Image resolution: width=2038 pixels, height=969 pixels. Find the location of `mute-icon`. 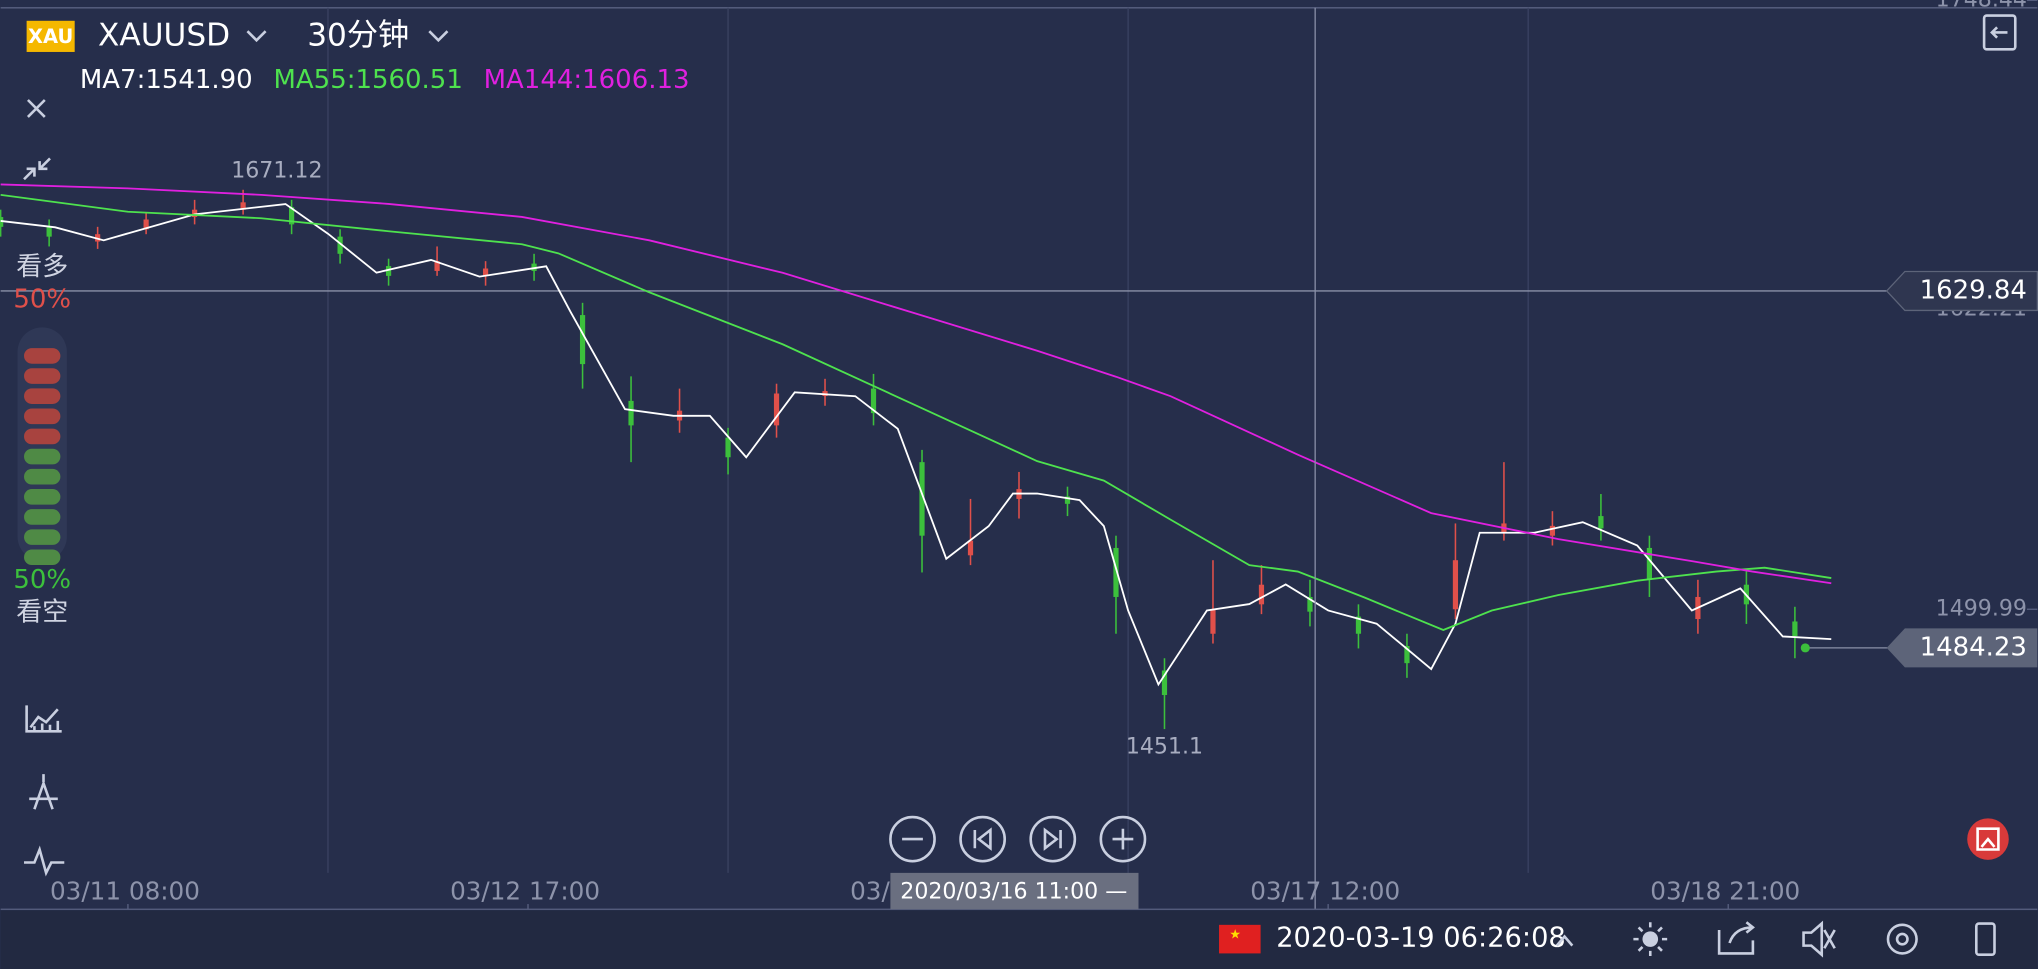

mute-icon is located at coordinates (1819, 939).